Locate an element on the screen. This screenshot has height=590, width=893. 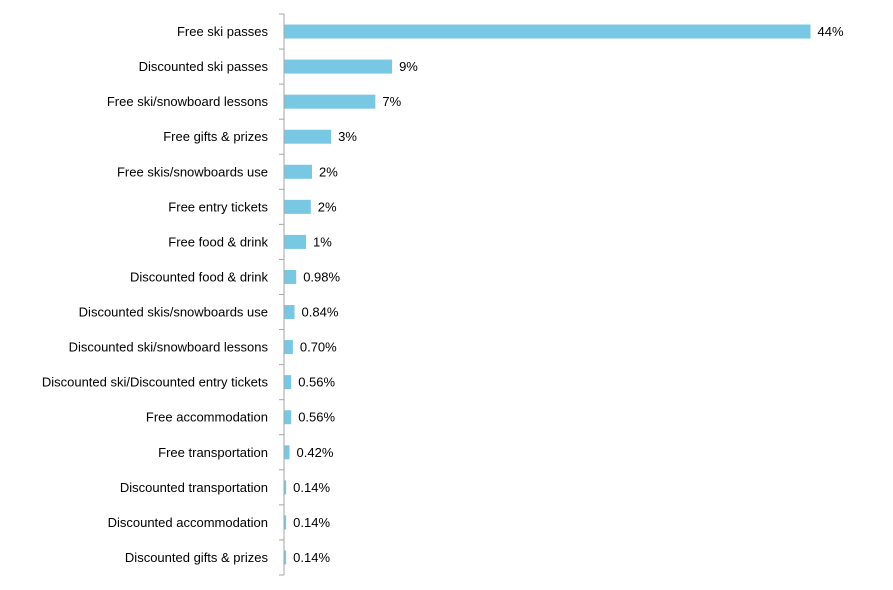
category-label: Free skis/snowboards use is located at coordinates (192, 171).